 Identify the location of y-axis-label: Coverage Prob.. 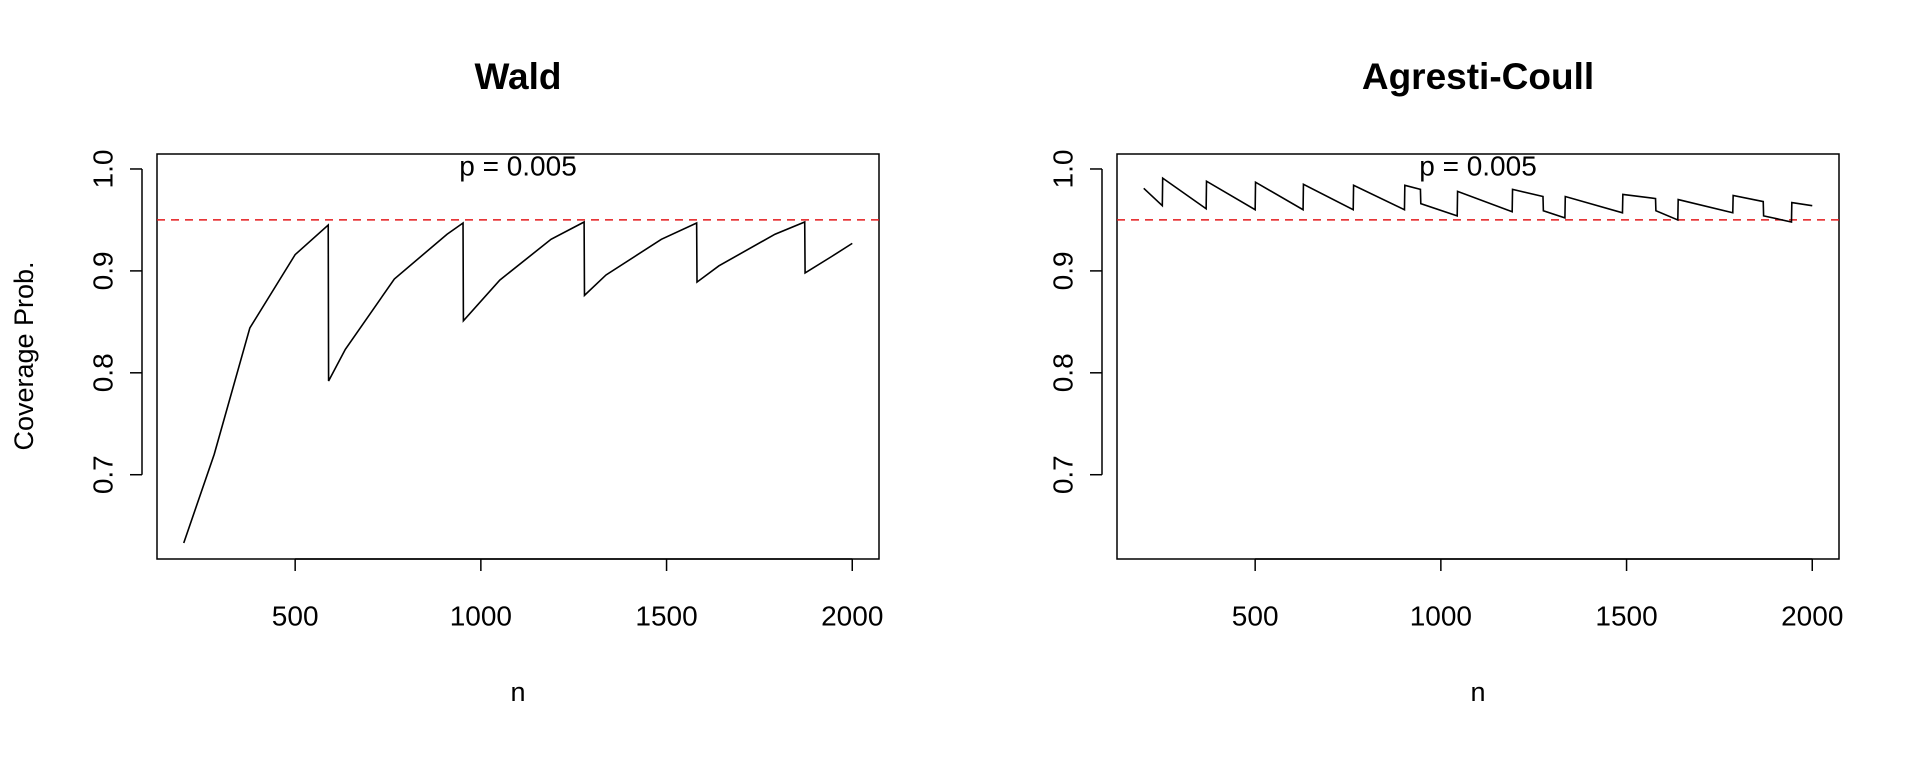
(24, 355).